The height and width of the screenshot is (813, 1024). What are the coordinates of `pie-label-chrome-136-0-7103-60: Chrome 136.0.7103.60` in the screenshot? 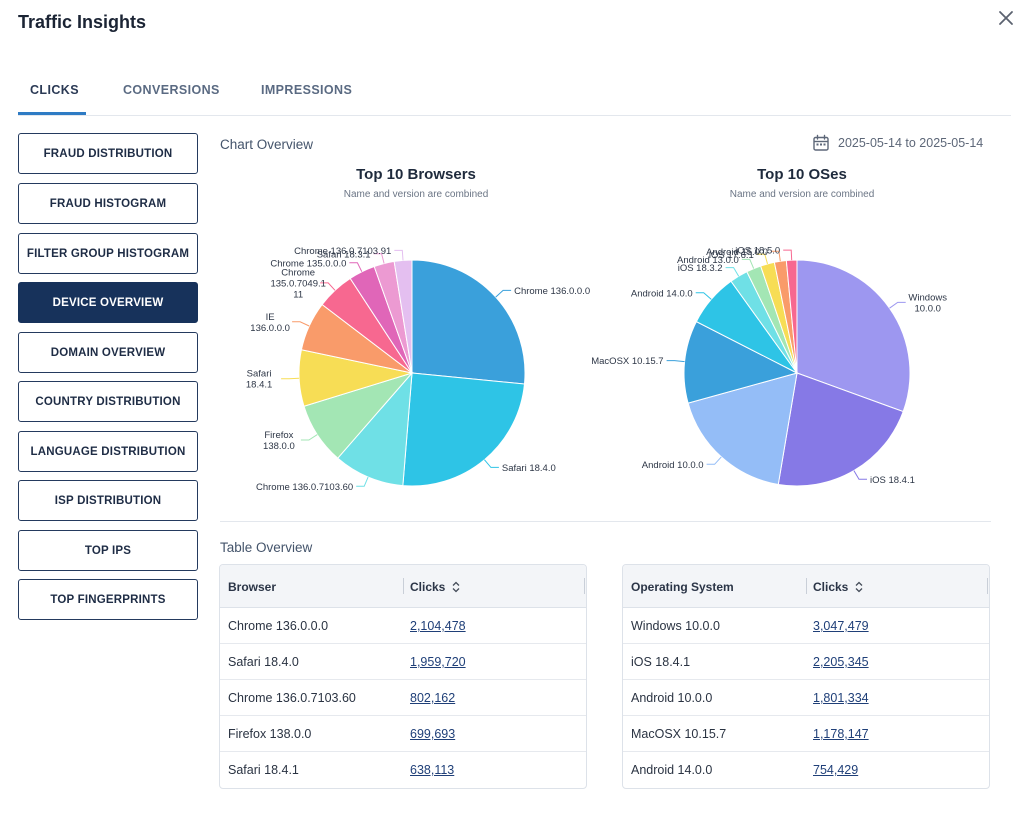 It's located at (304, 487).